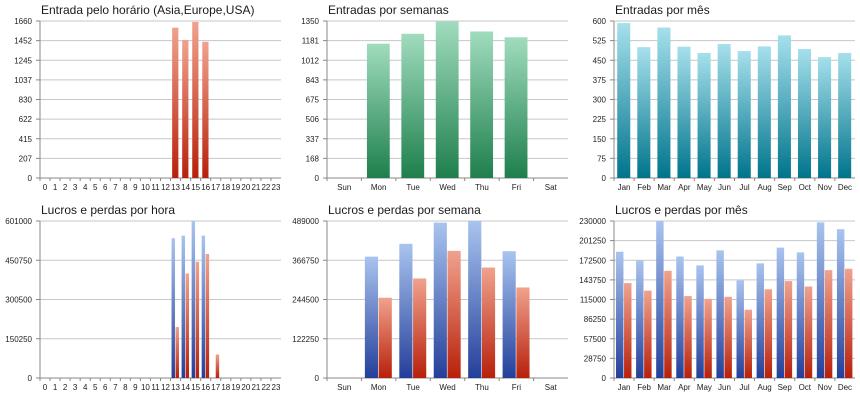 The width and height of the screenshot is (860, 400). I want to click on x-tick-label: 19, so click(235, 187).